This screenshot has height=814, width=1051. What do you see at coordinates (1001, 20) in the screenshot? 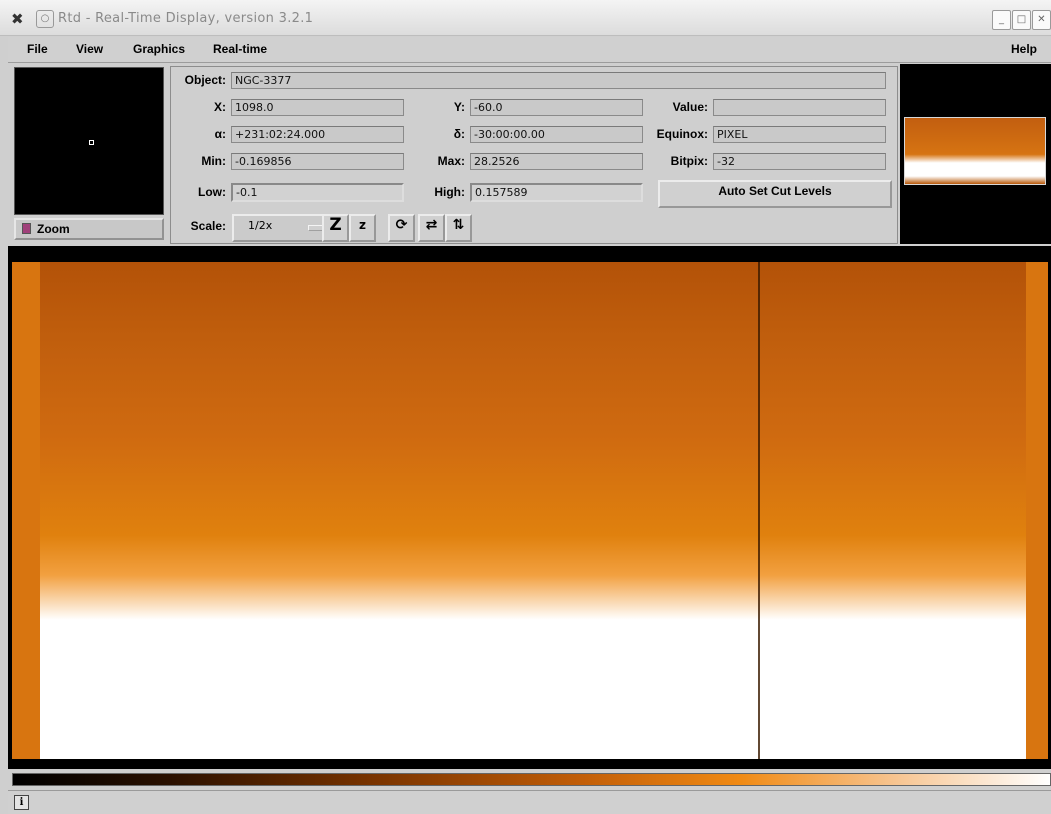
I see `minimize-icon: _` at bounding box center [1001, 20].